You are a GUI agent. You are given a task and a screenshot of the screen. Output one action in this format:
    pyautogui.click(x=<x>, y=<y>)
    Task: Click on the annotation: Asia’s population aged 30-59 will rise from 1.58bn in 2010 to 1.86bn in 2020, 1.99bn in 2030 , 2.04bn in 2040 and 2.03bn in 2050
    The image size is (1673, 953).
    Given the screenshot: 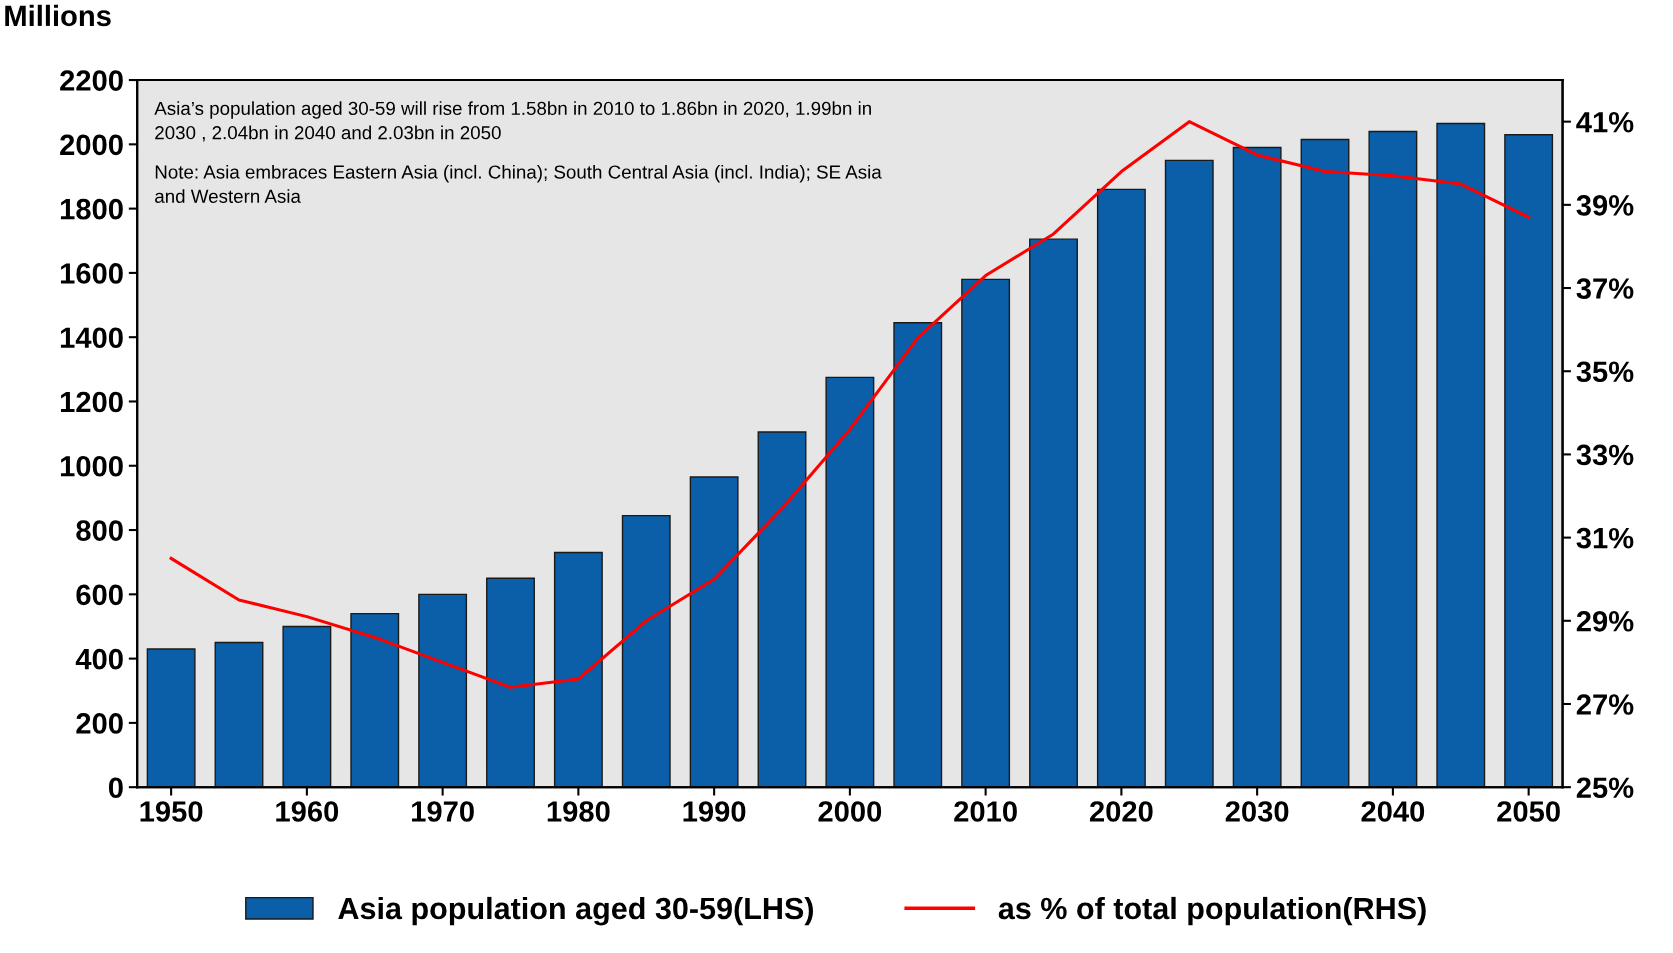 What is the action you would take?
    pyautogui.click(x=512, y=121)
    